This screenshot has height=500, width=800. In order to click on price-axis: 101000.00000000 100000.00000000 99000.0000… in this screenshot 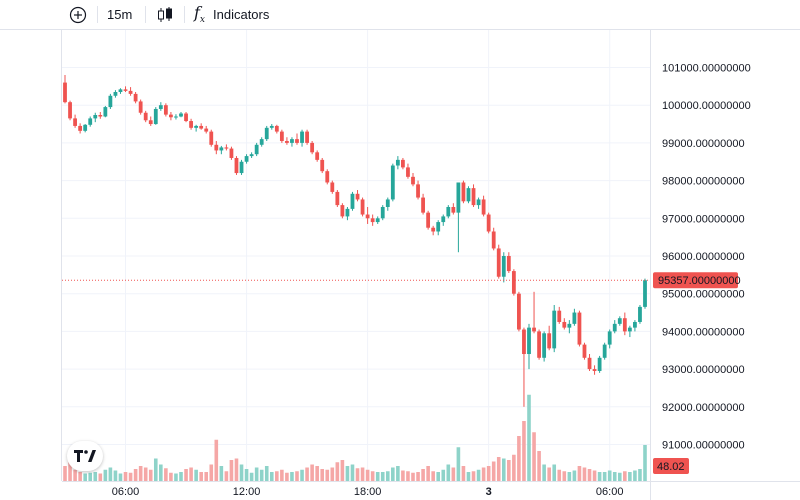, I will do `click(706, 257)`.